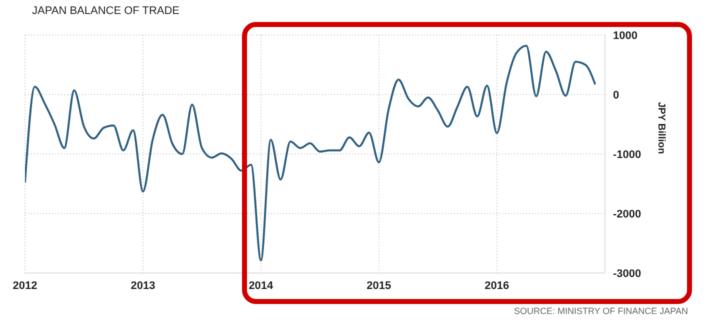  Describe the element at coordinates (379, 286) in the screenshot. I see `x-tick-label: 2015` at that location.